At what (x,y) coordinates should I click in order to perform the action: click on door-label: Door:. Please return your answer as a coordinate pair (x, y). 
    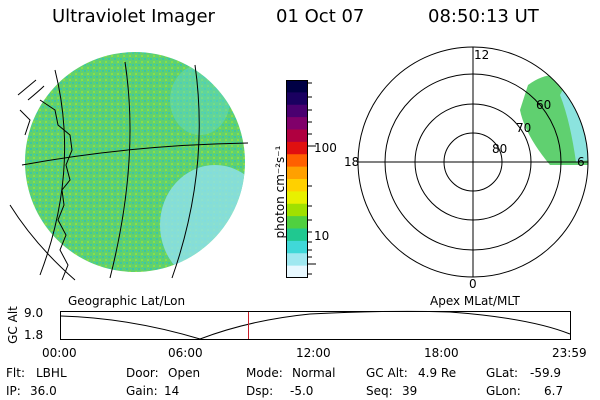
    Looking at the image, I should click on (142, 373).